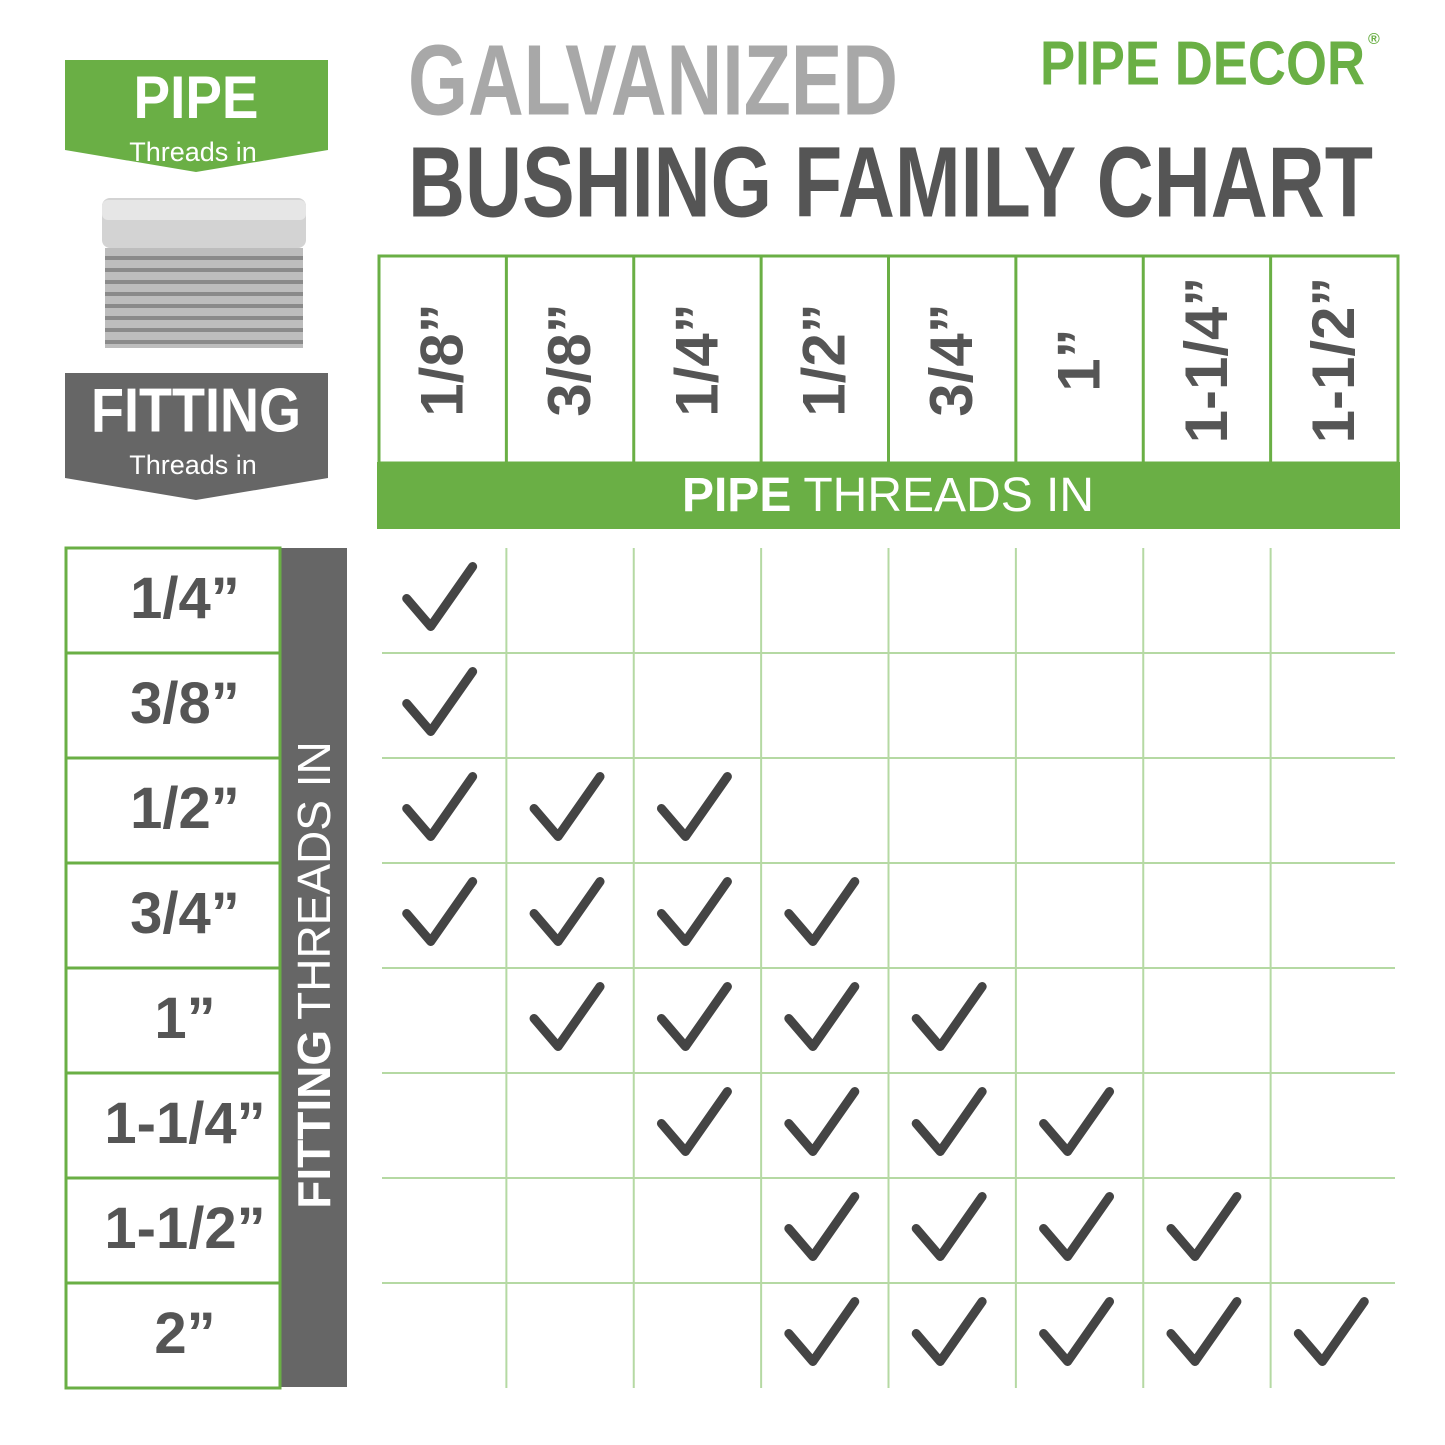  I want to click on column-axis-label: PIPE THREADS IN, so click(888, 495).